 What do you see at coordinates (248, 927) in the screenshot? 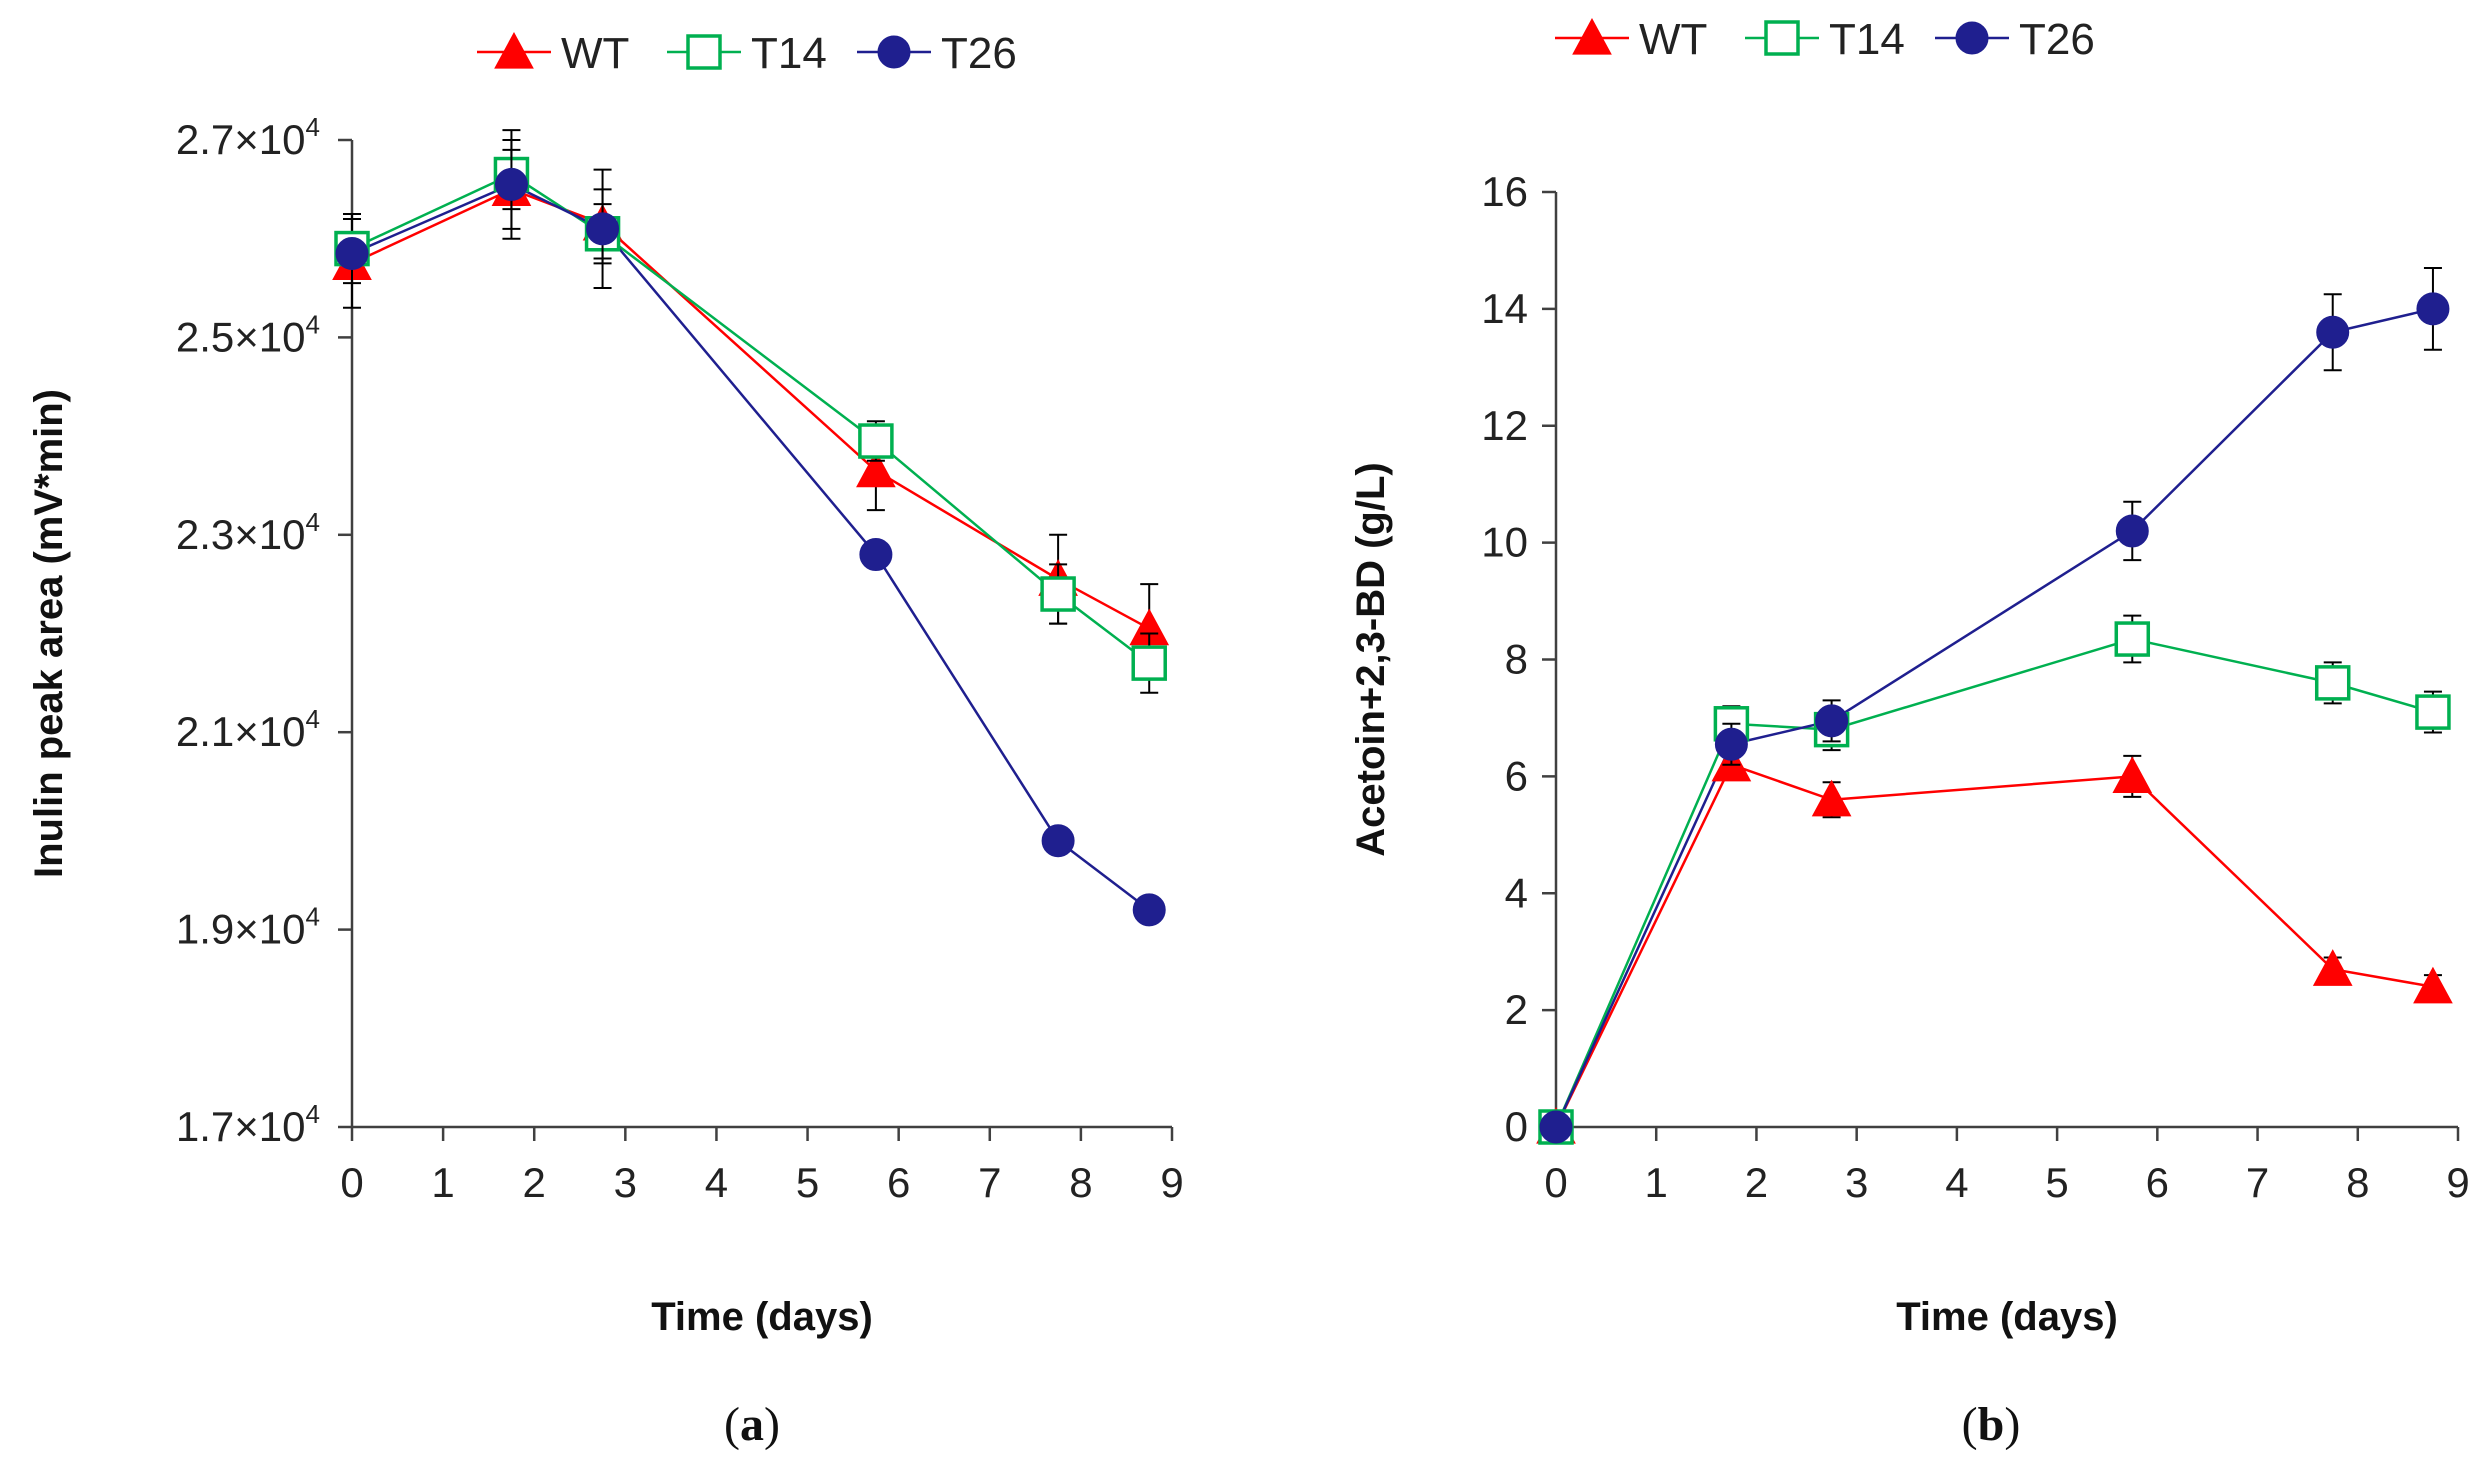
I see `y-tick-label: 1.9×10⁴` at bounding box center [248, 927].